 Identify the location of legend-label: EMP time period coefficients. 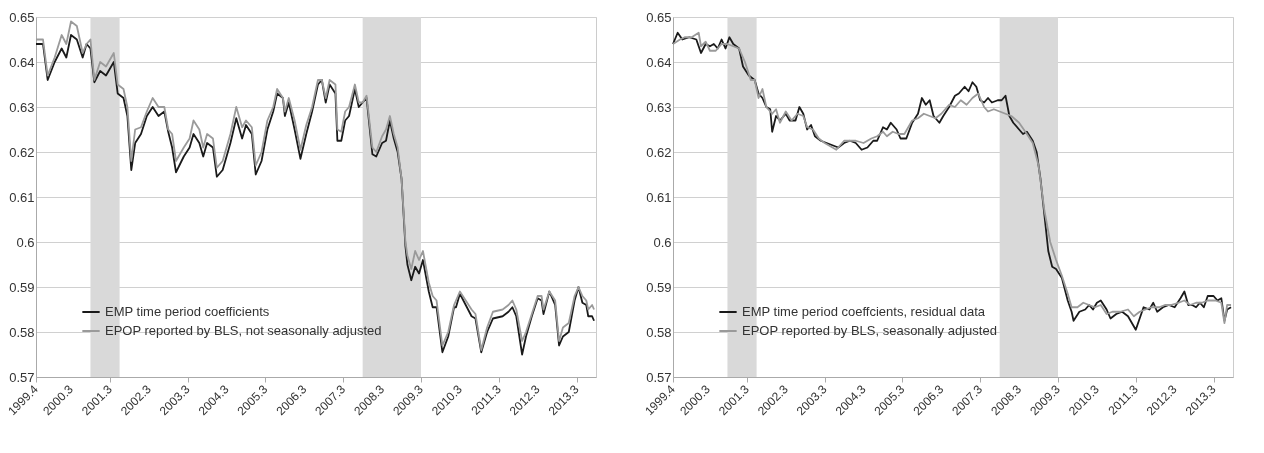
(187, 311).